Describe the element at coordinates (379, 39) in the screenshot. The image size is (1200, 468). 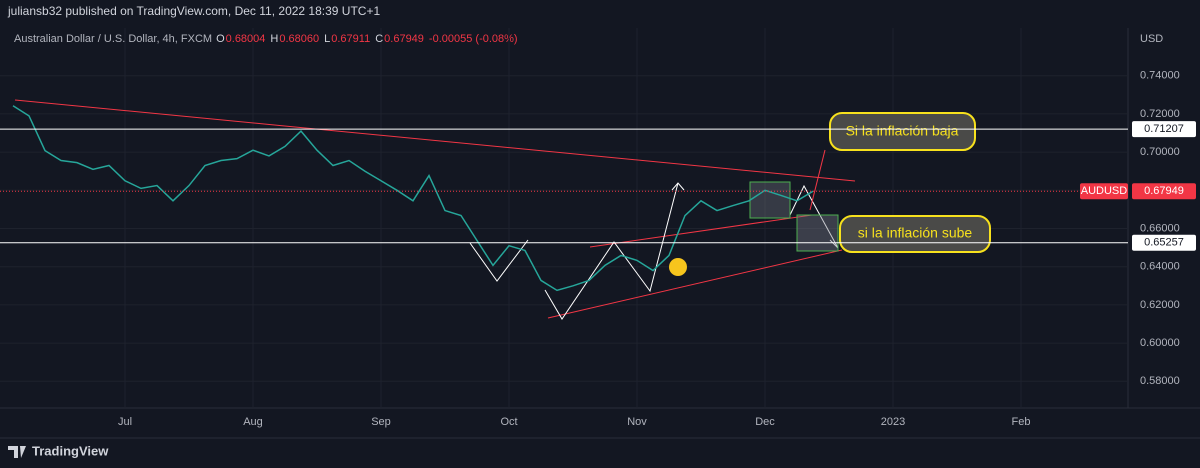
I see `ohlc-label: C` at that location.